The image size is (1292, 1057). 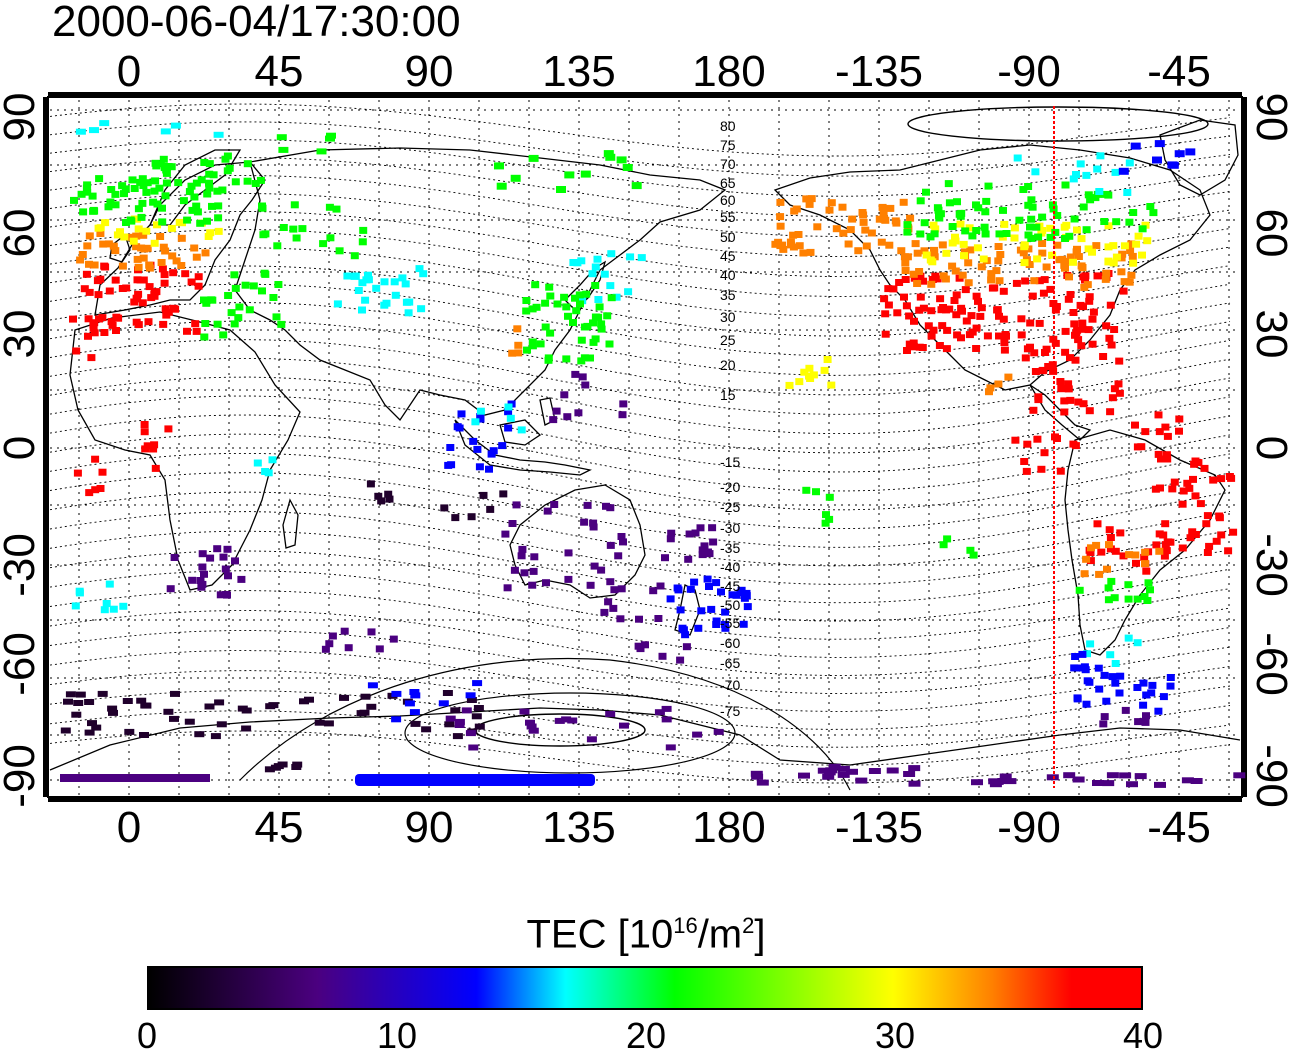 What do you see at coordinates (728, 164) in the screenshot?
I see `contour-label: 70` at bounding box center [728, 164].